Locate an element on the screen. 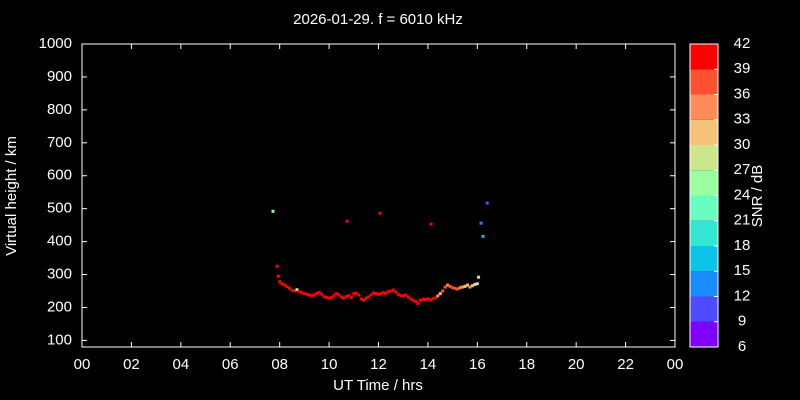 The width and height of the screenshot is (800, 400). y-tick-label: 800 is located at coordinates (59, 109).